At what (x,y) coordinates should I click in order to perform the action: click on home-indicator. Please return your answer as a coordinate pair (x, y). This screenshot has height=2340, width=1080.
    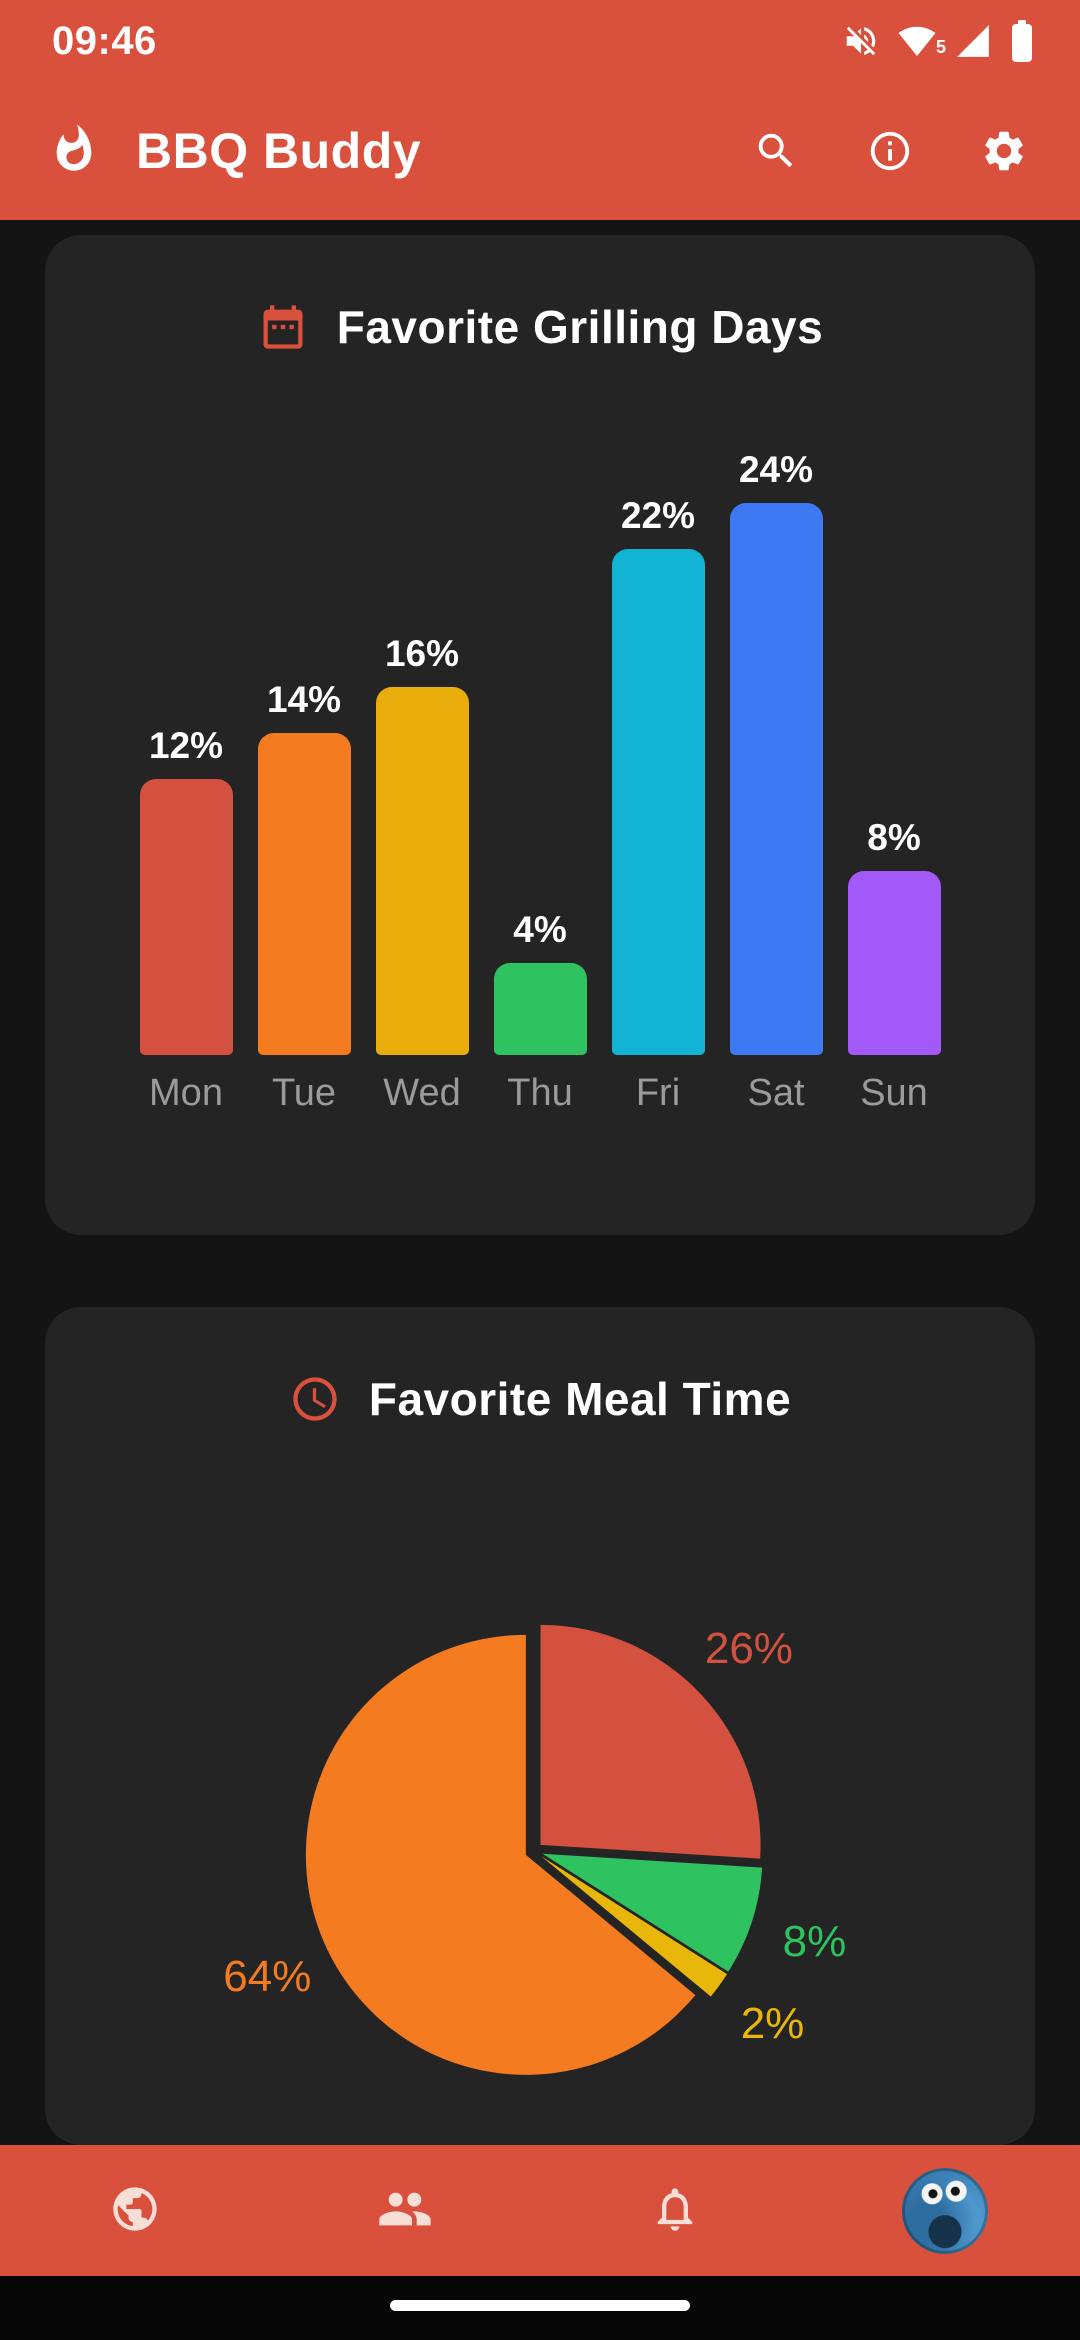
    Looking at the image, I should click on (540, 2305).